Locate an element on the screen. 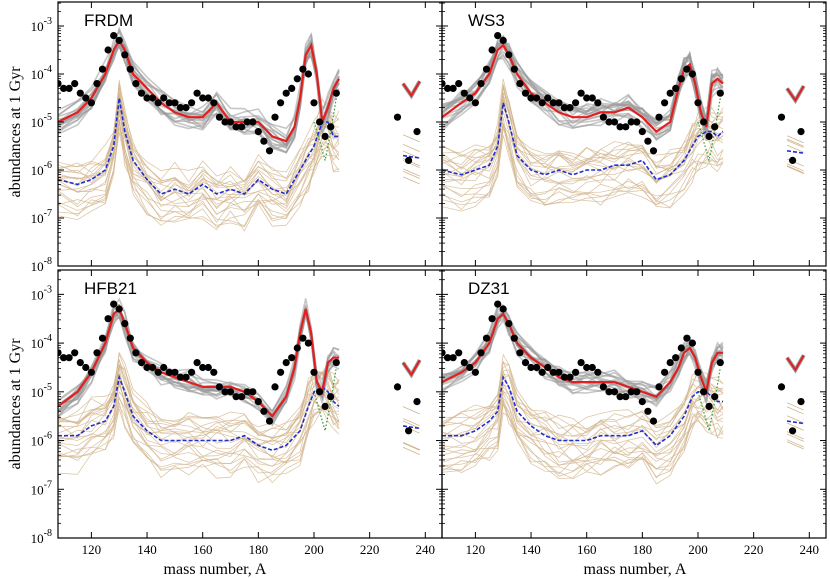 The image size is (830, 578). x-tick-label: 200 is located at coordinates (314, 549).